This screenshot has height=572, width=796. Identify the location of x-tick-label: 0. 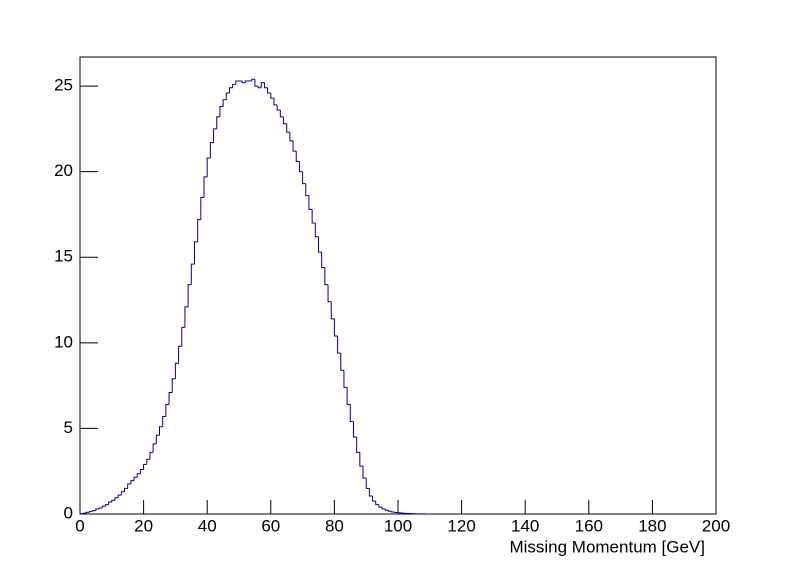
(79, 525).